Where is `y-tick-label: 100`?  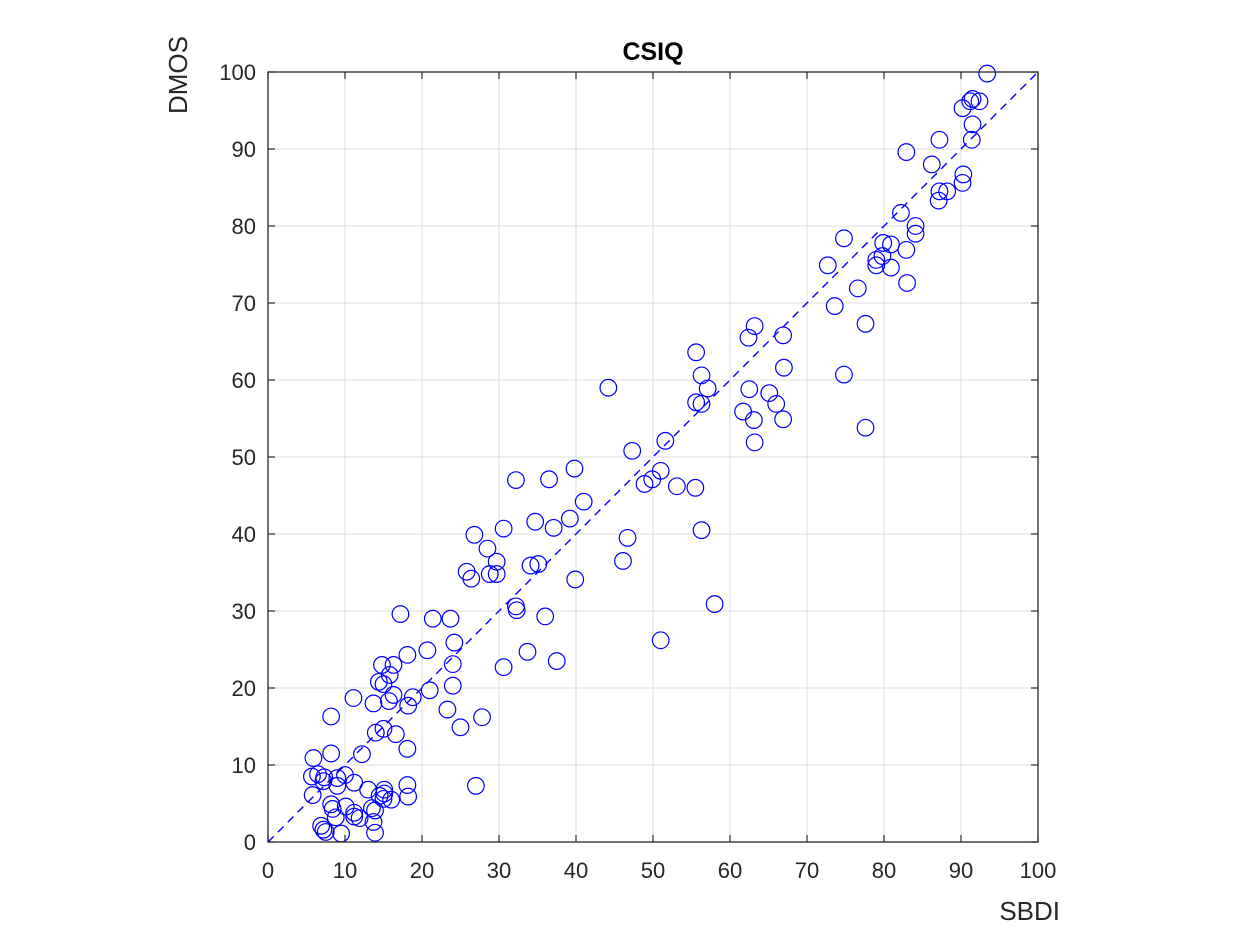
y-tick-label: 100 is located at coordinates (237, 72).